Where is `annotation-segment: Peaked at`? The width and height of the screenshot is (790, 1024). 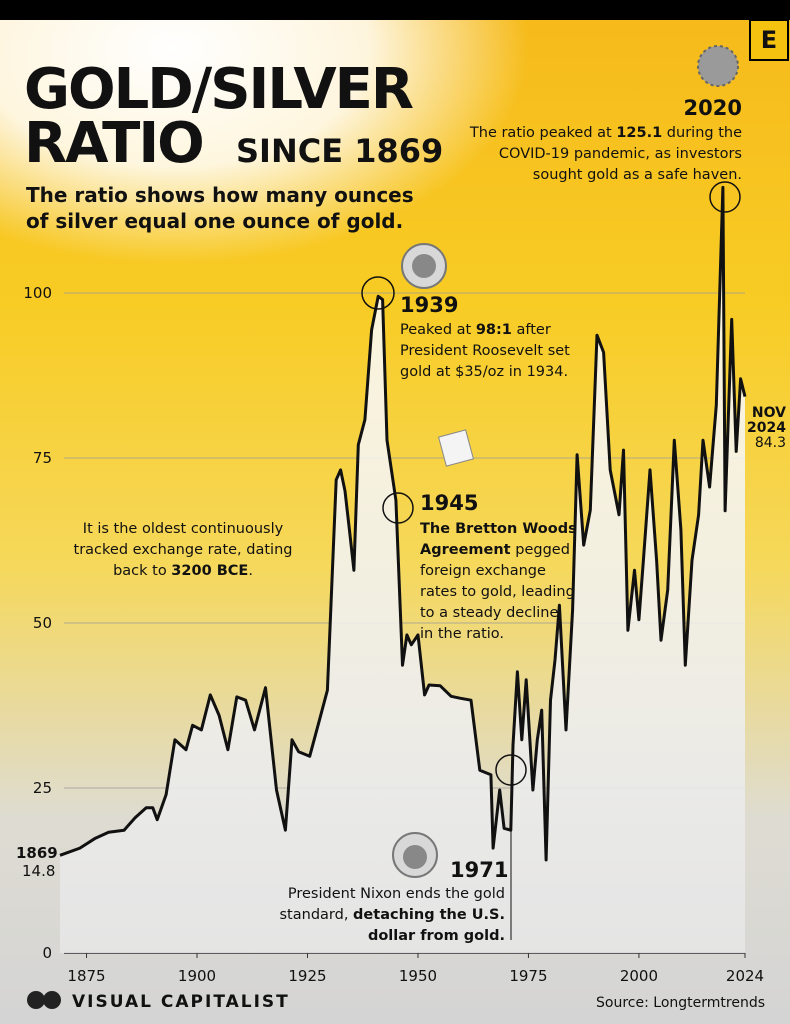
annotation-segment: Peaked at is located at coordinates (438, 330).